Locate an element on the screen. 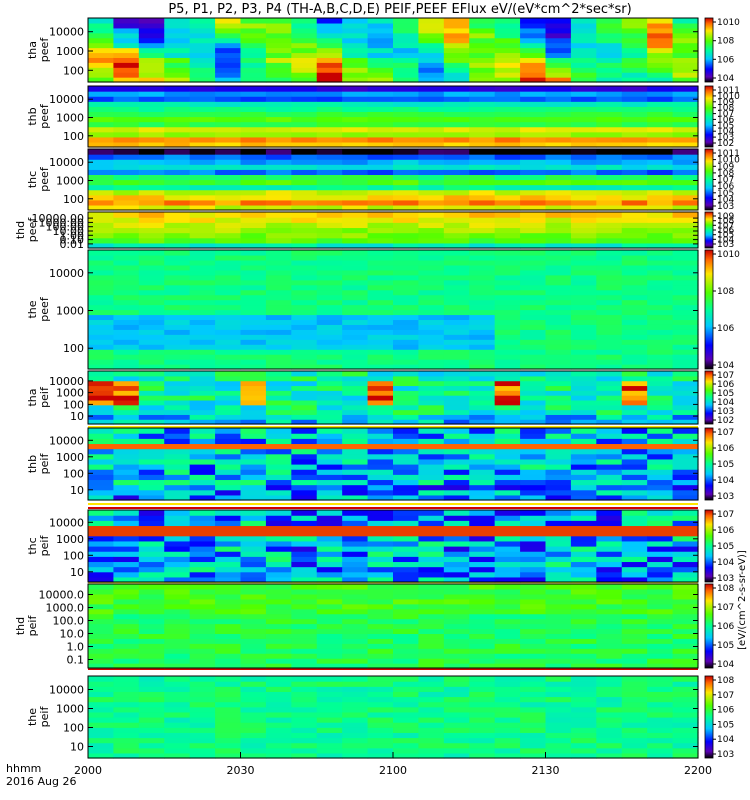  panel-ylabel-probe: the is located at coordinates (32, 309).